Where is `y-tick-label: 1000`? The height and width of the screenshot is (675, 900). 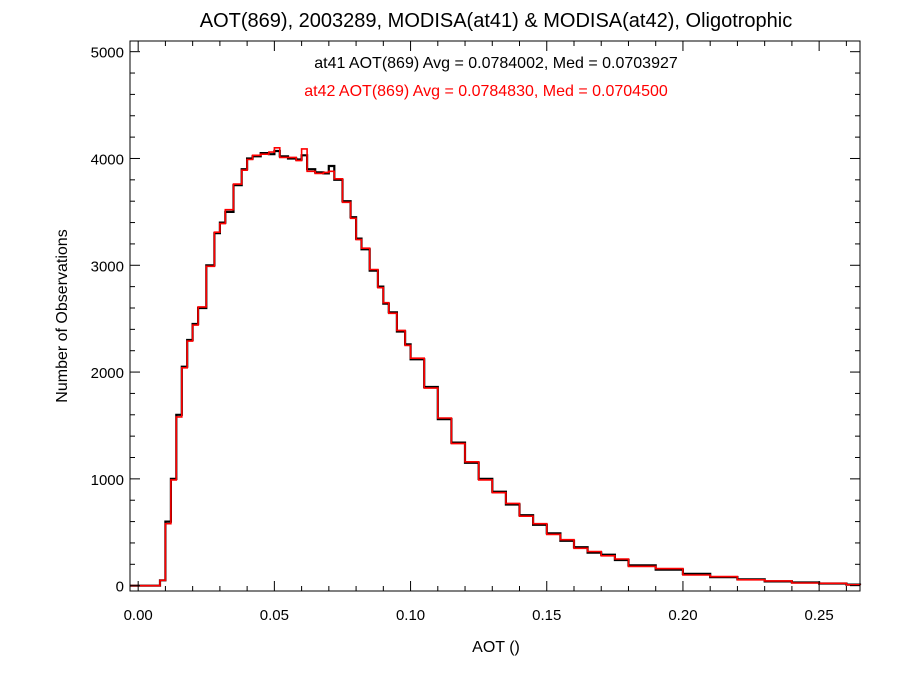 y-tick-label: 1000 is located at coordinates (107, 480).